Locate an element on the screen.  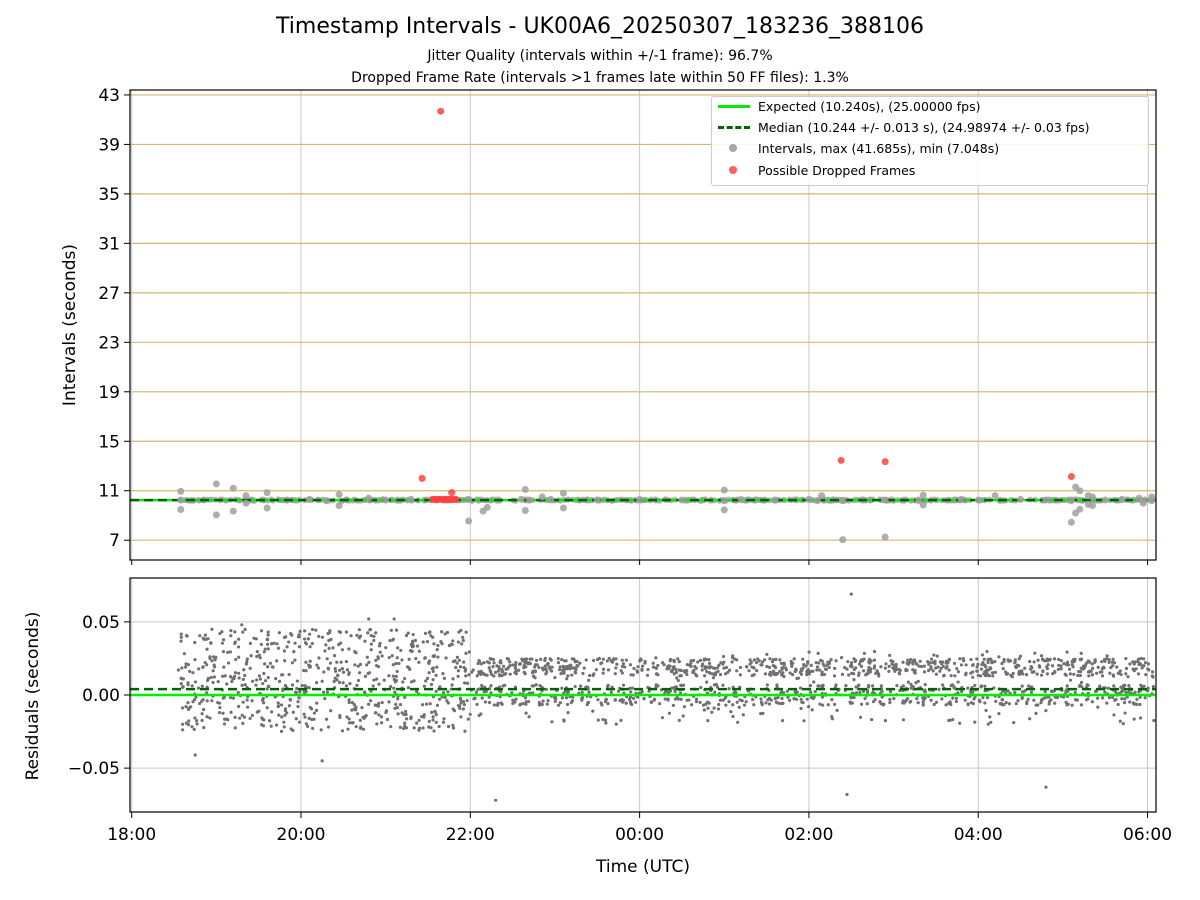
bottom-xtick-label: 06:00 is located at coordinates (1147, 835).